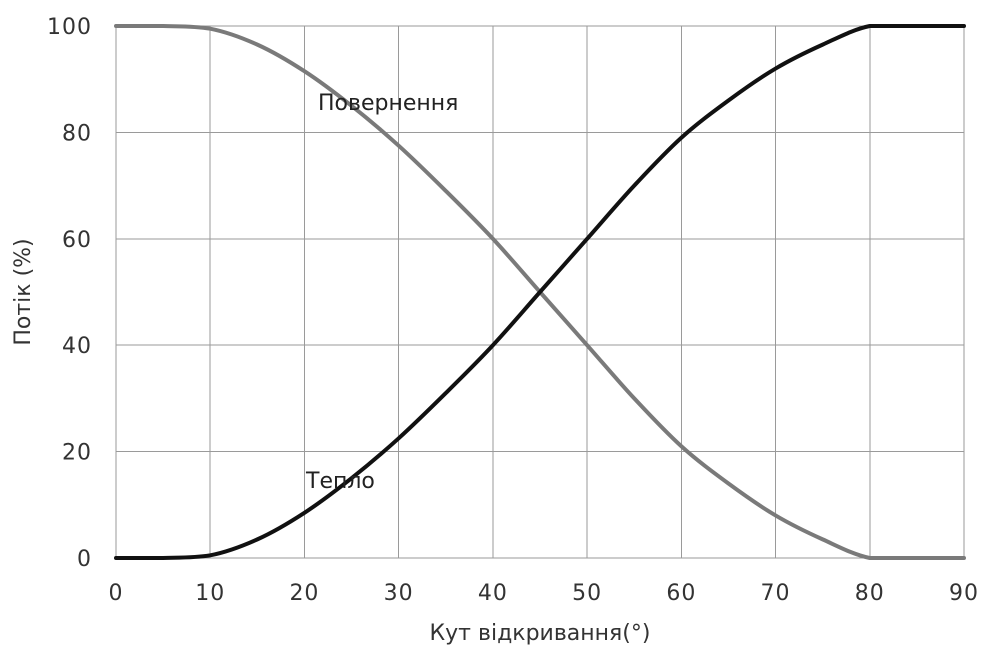  Describe the element at coordinates (77, 133) in the screenshot. I see `y-tick-label: 80` at that location.